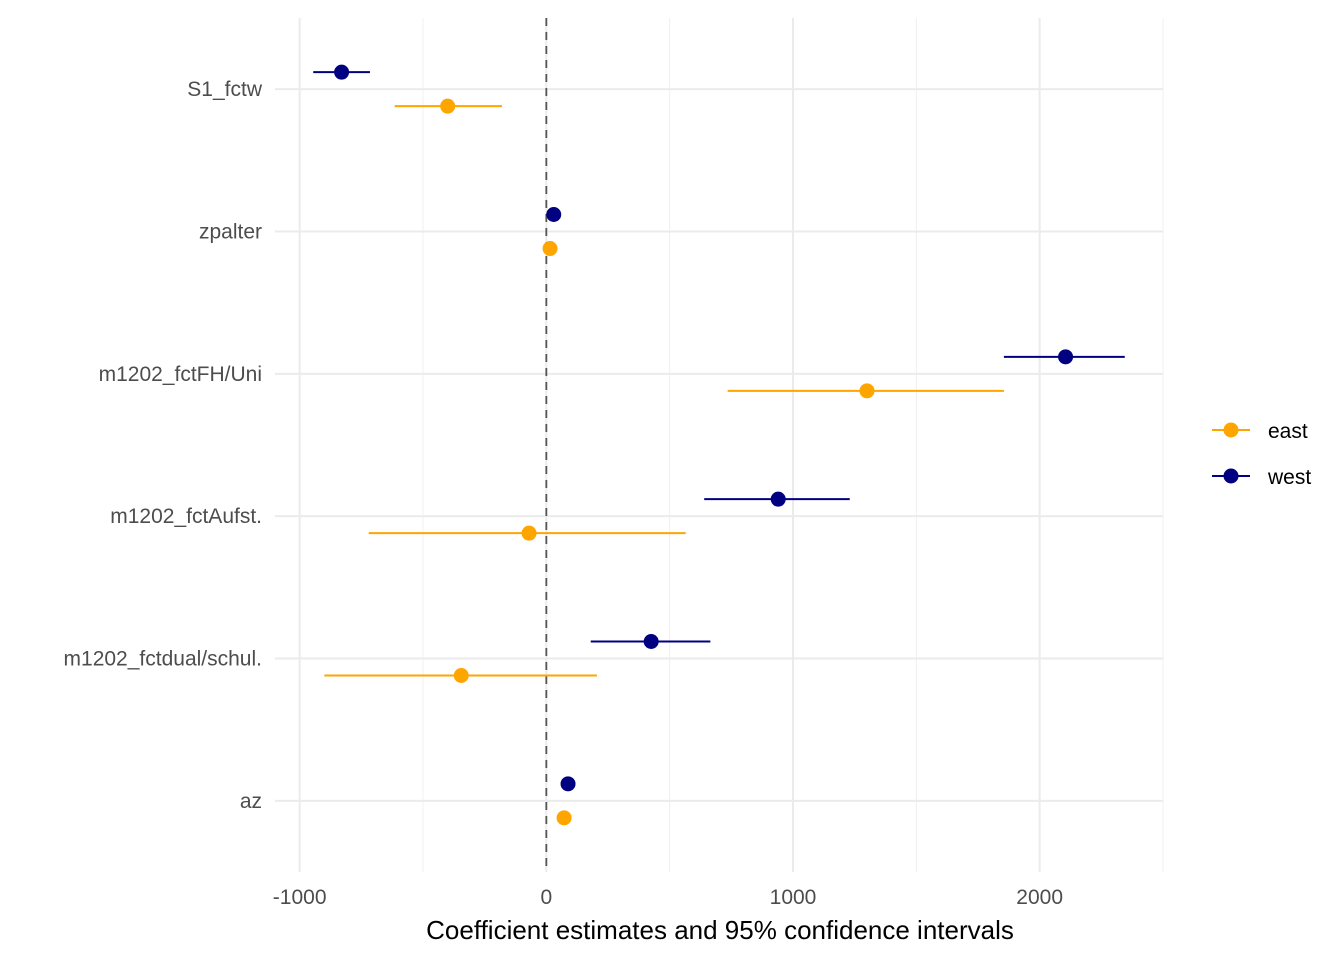 This screenshot has height=960, width=1344. Describe the element at coordinates (1289, 477) in the screenshot. I see `legend-label-west: west` at that location.